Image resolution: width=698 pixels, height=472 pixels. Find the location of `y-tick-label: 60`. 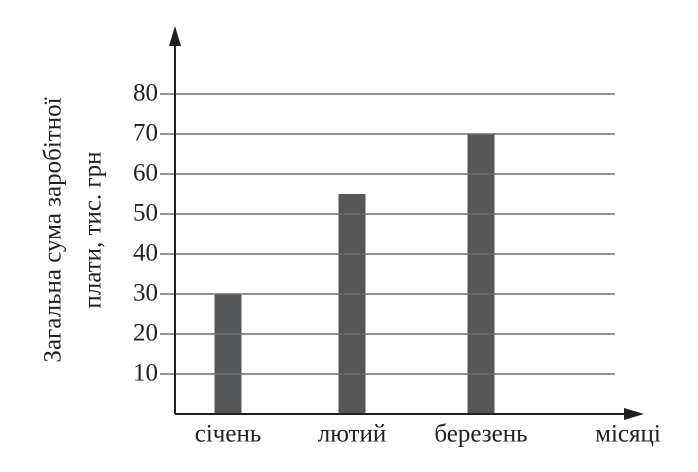

y-tick-label: 60 is located at coordinates (145, 173).